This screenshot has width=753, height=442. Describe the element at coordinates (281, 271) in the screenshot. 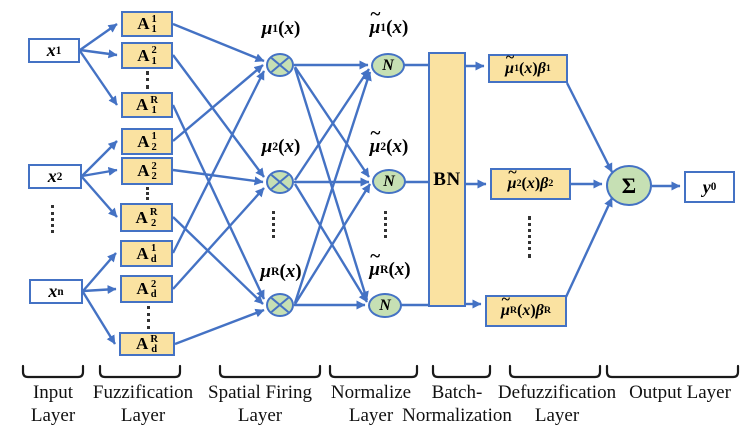

I see `label-mu-R-x: μ R(x)` at that location.